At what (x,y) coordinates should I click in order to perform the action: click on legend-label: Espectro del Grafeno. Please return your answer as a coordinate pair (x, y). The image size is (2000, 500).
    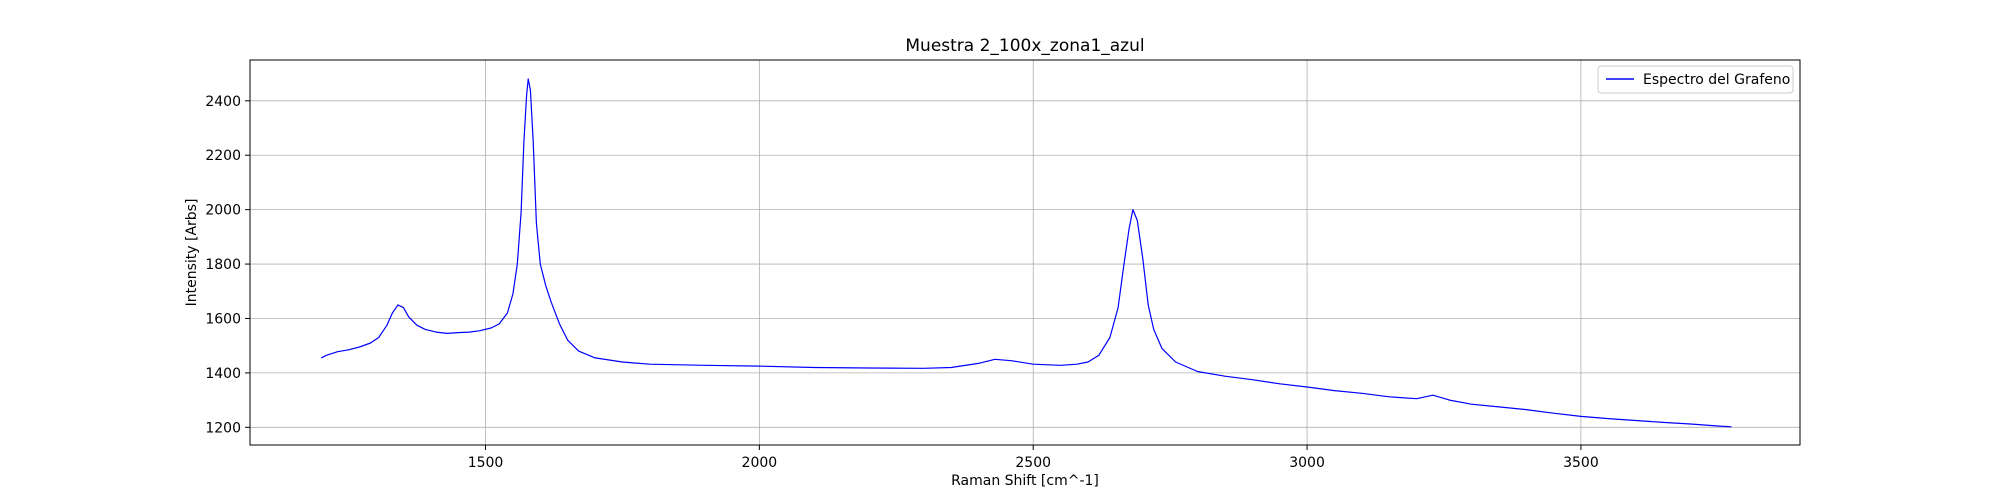
    Looking at the image, I should click on (1716, 80).